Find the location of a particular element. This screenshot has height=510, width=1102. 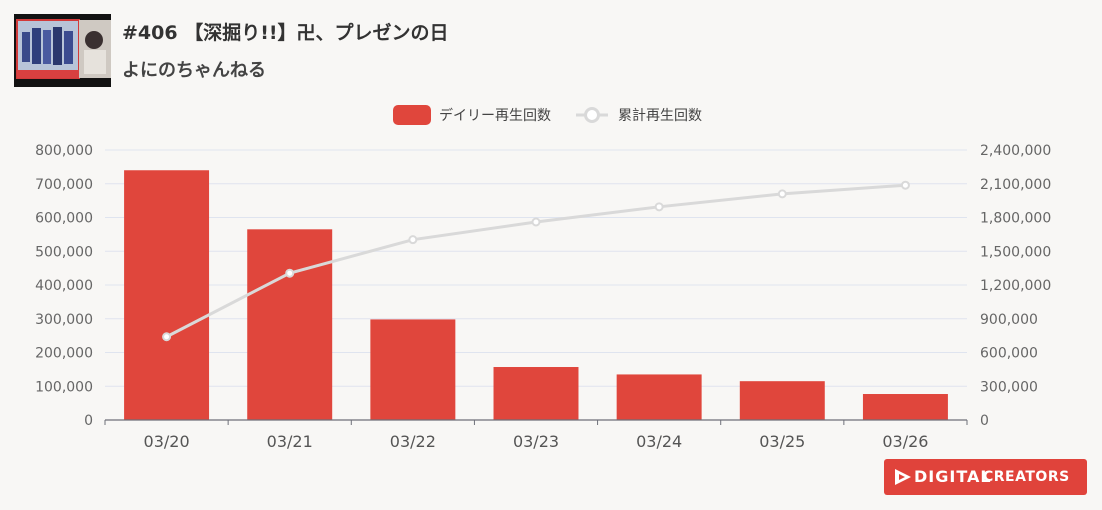

legend-swatch-daily is located at coordinates (412, 115).